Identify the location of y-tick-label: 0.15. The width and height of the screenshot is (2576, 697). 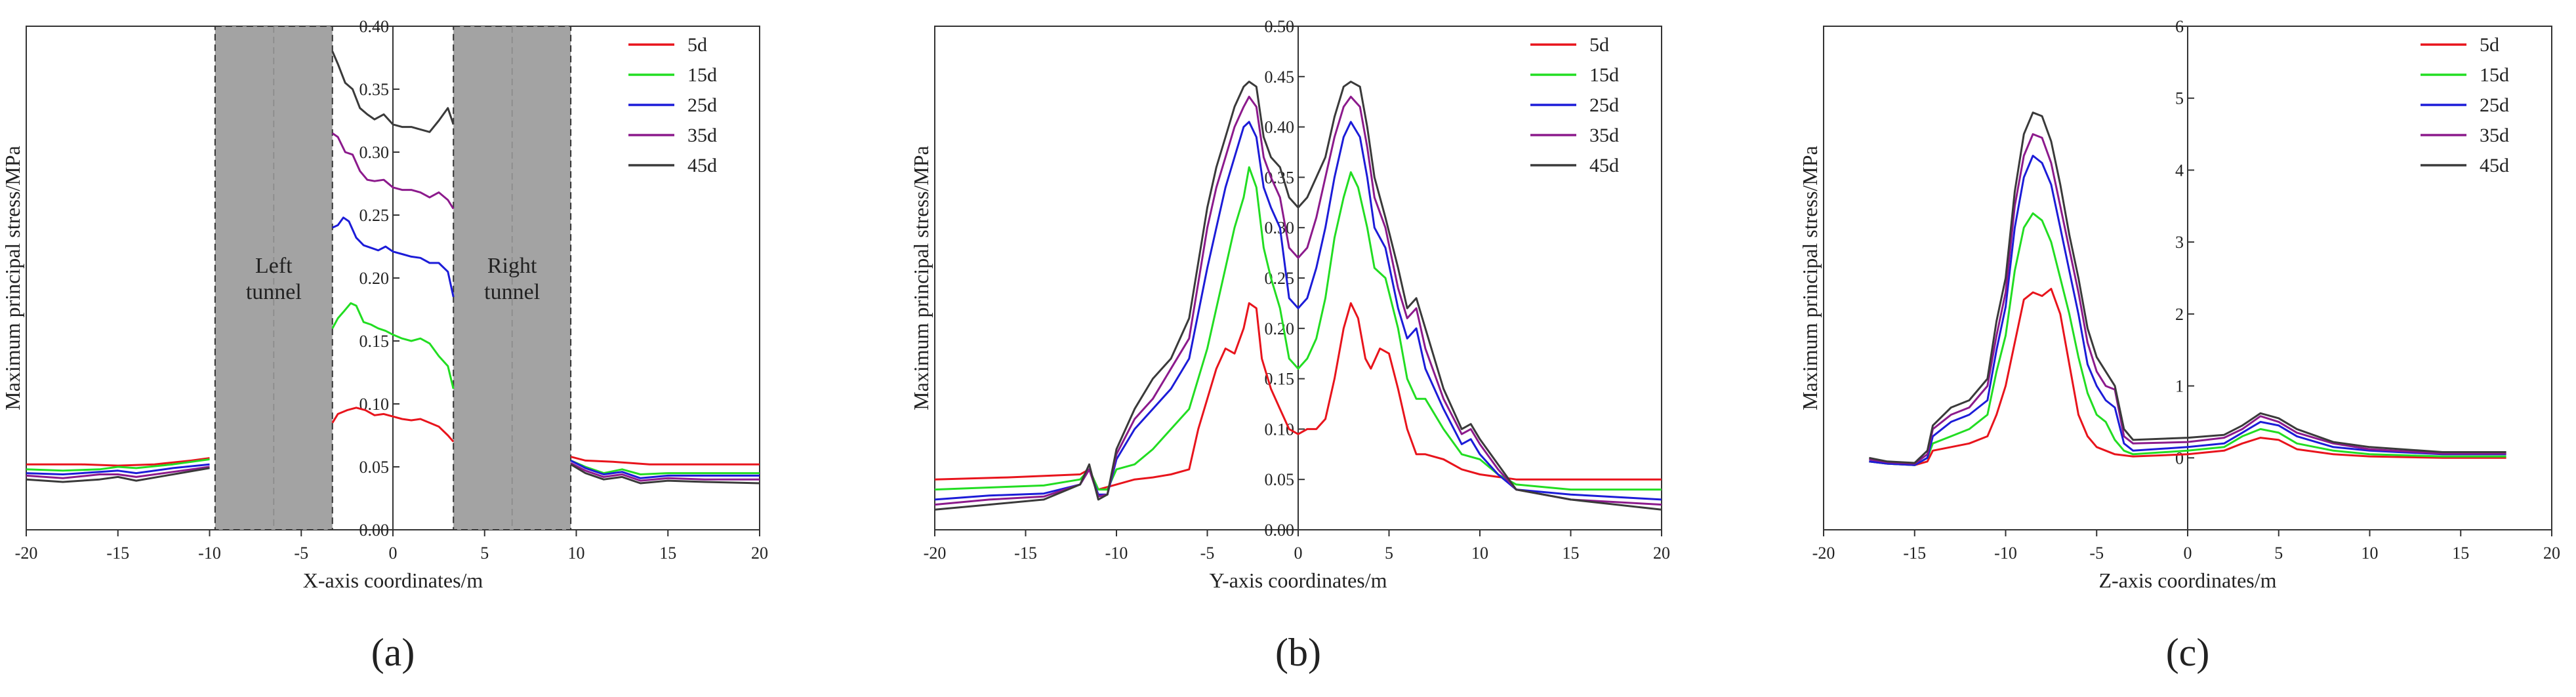
(375, 342).